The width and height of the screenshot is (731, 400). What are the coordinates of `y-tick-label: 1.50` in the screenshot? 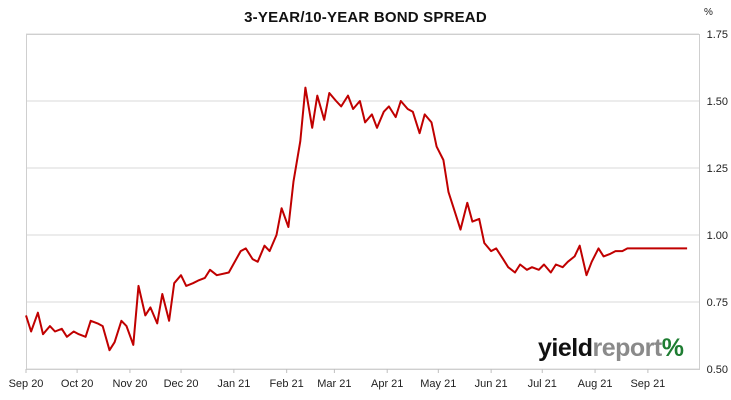 It's located at (717, 102).